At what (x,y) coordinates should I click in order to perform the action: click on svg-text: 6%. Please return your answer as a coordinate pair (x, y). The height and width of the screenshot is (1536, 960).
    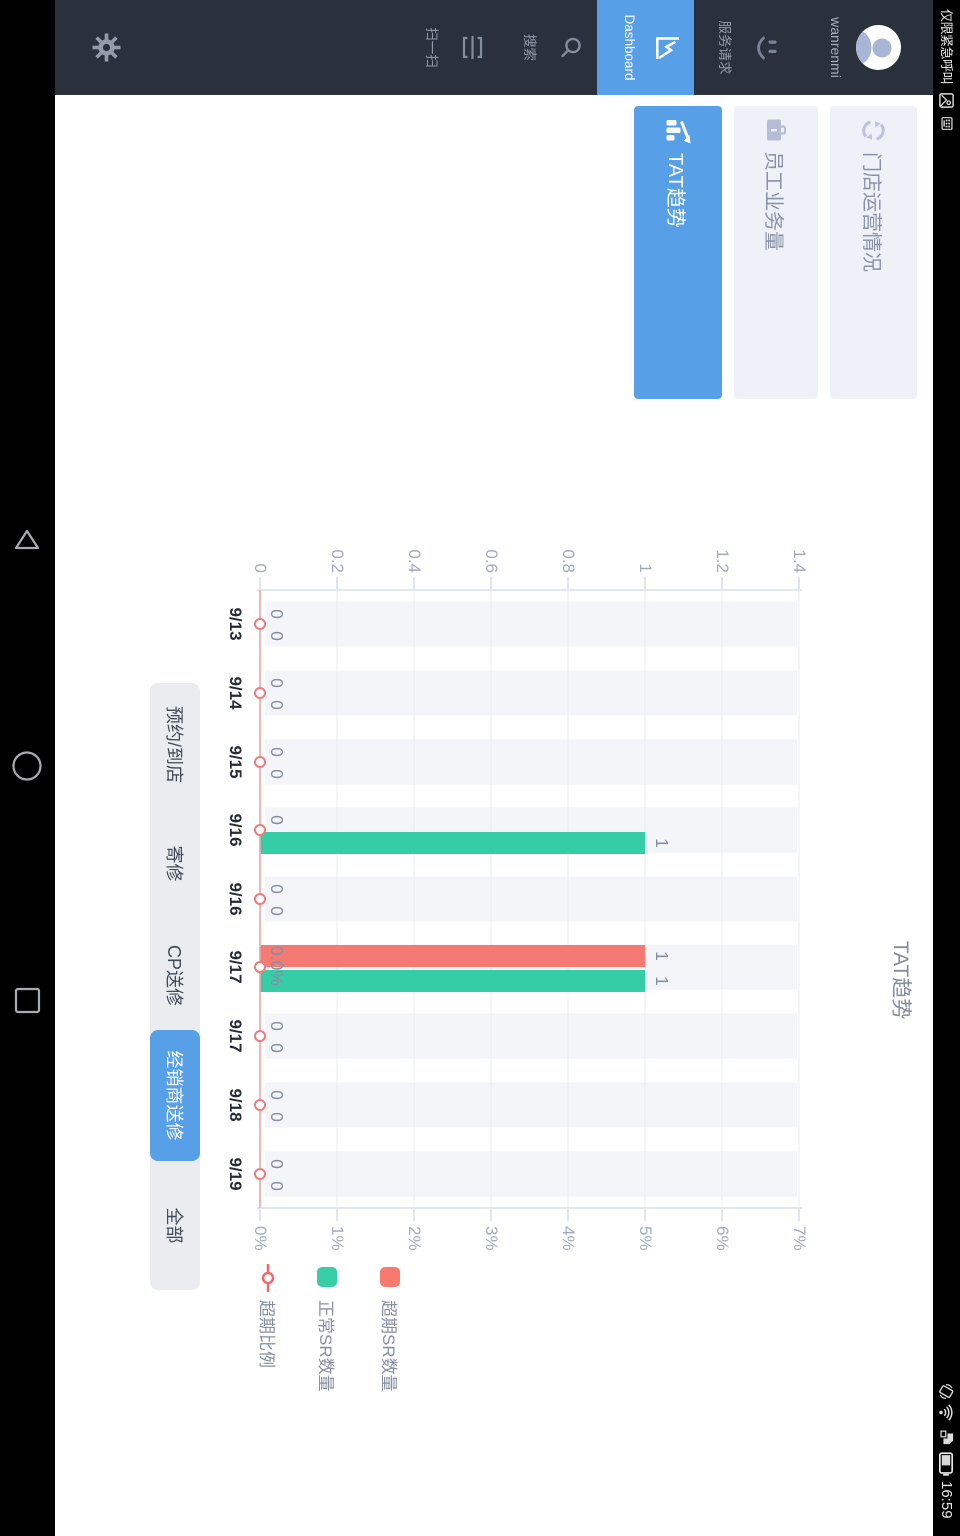
    Looking at the image, I should click on (722, 1238).